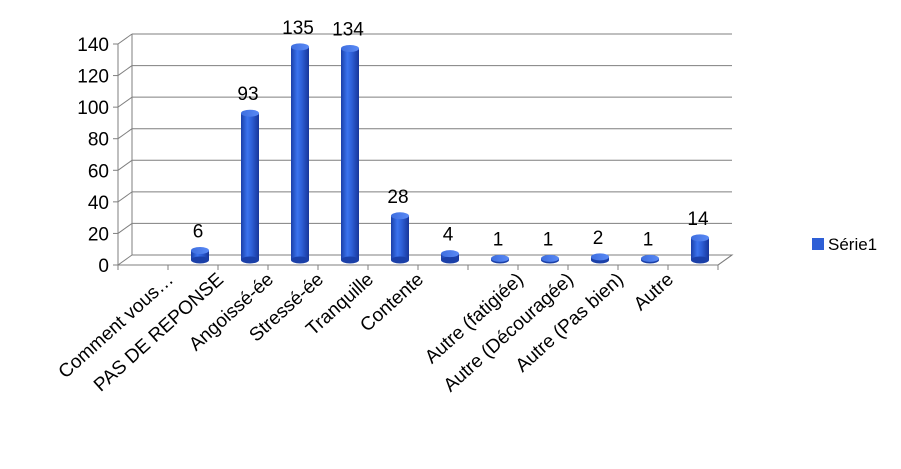  I want to click on x-tick-label: Autre, so click(654, 292).